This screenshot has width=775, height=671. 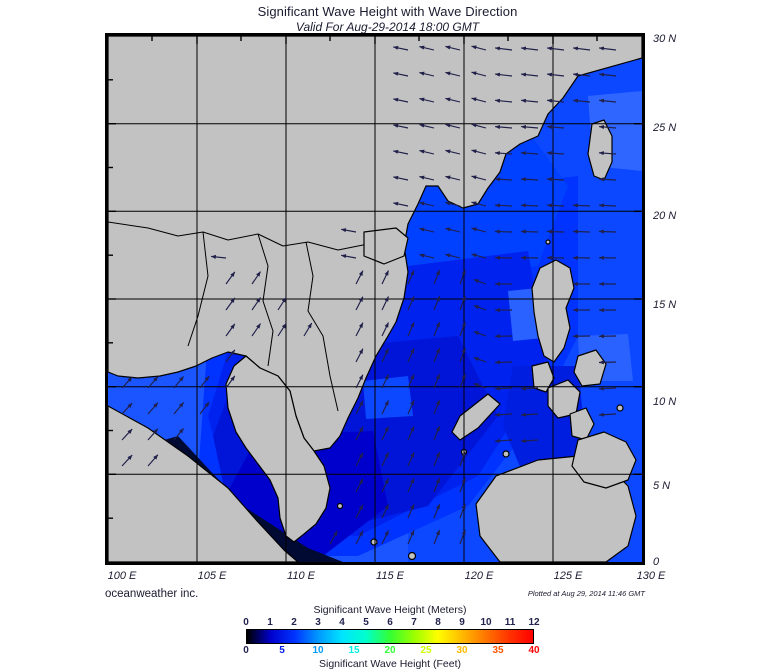 What do you see at coordinates (389, 650) in the screenshot?
I see `colorbar-tick-ft-20: 20` at bounding box center [389, 650].